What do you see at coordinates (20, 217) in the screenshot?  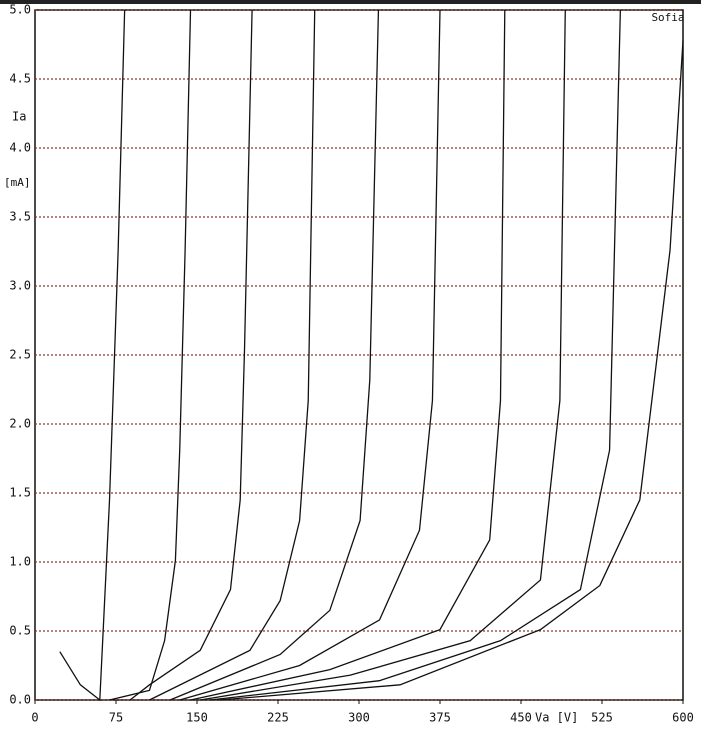 I see `y-tick-label: 3.5` at bounding box center [20, 217].